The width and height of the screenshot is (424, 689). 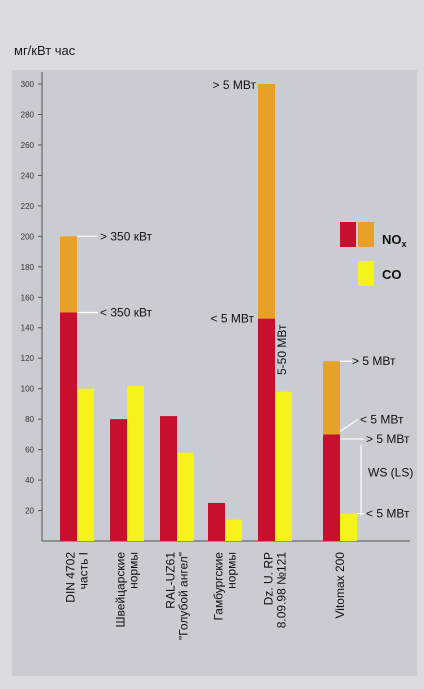 I want to click on category-label: часть I, so click(x=84, y=570).